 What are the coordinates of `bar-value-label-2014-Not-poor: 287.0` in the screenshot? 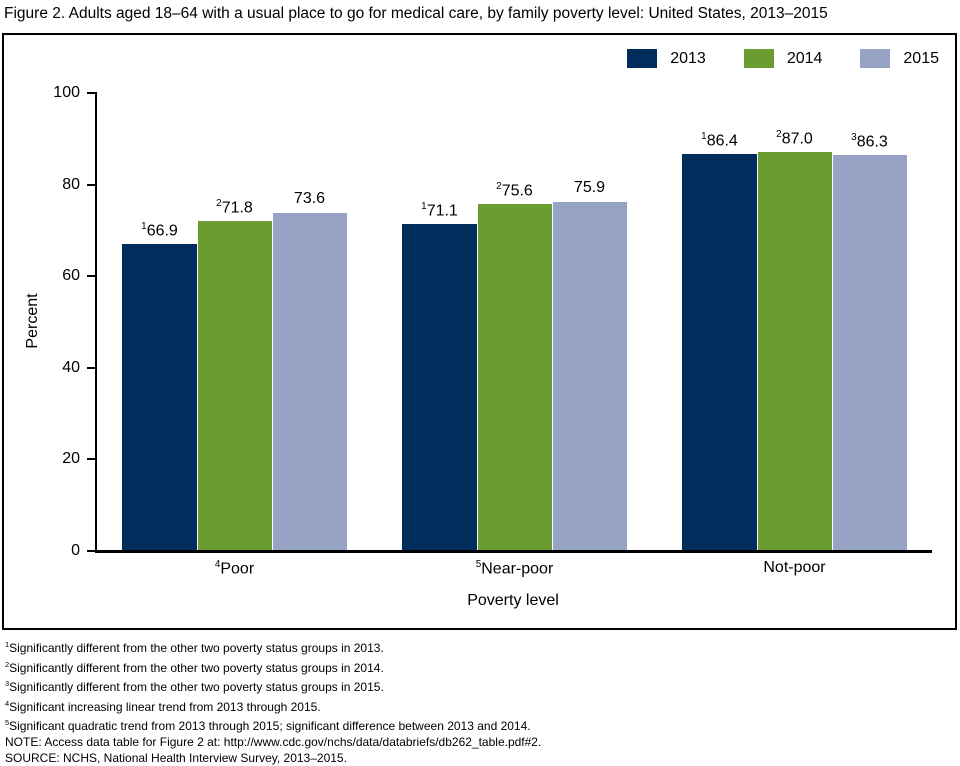 It's located at (794, 137).